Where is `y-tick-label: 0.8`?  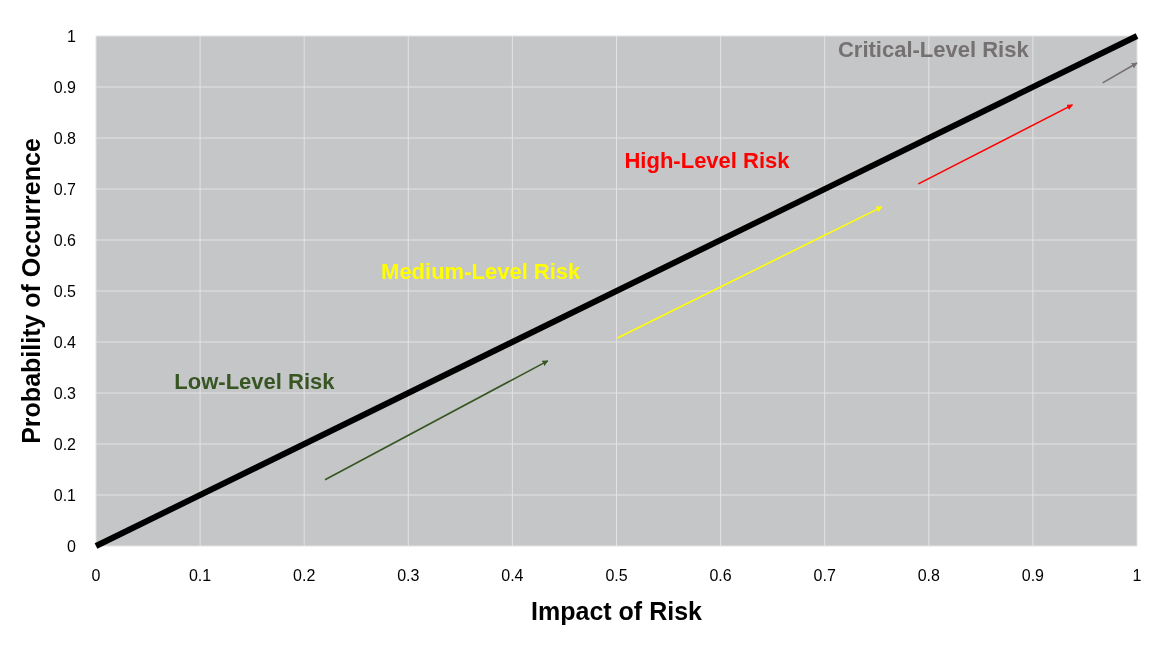
y-tick-label: 0.8 is located at coordinates (65, 138).